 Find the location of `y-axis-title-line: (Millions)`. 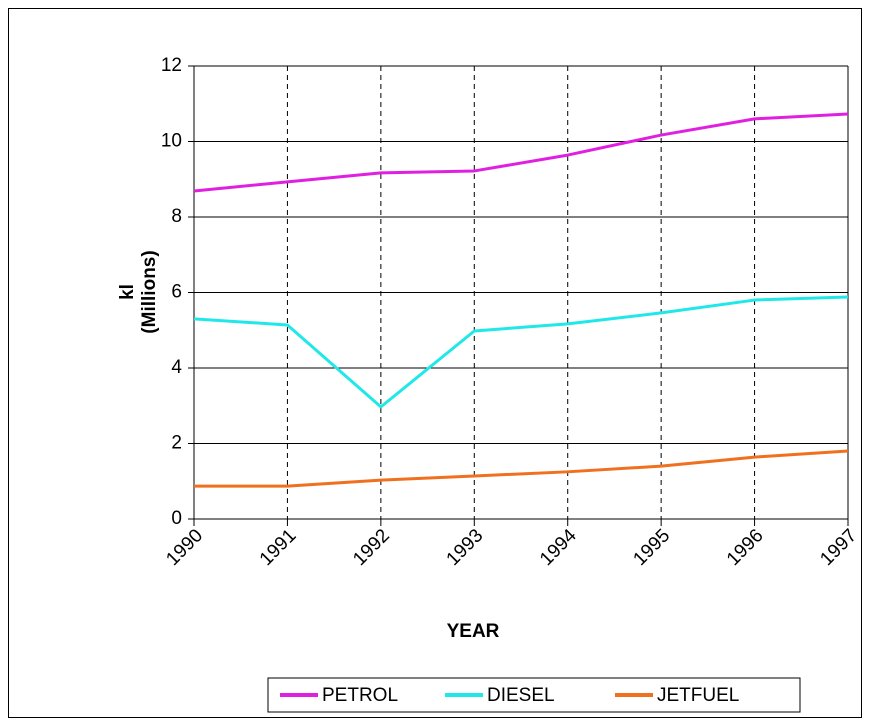

y-axis-title-line: (Millions) is located at coordinates (149, 291).